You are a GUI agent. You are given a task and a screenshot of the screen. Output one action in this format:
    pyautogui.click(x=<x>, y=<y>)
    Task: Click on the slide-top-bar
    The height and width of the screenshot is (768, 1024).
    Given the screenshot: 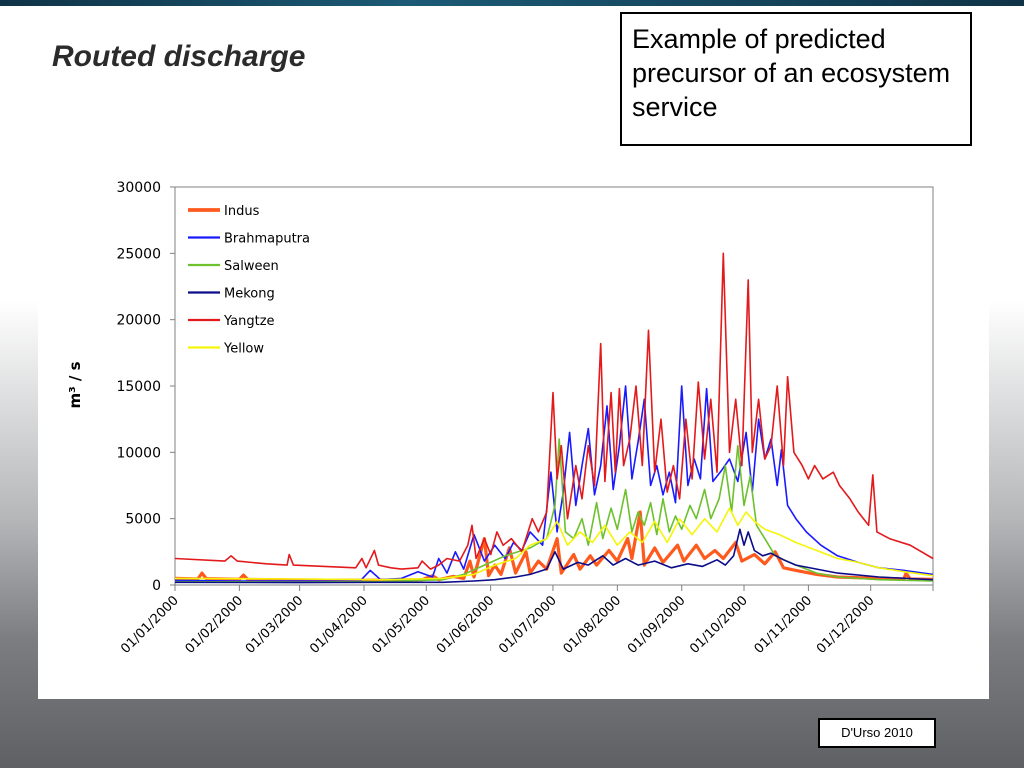 What is the action you would take?
    pyautogui.click(x=512, y=3)
    